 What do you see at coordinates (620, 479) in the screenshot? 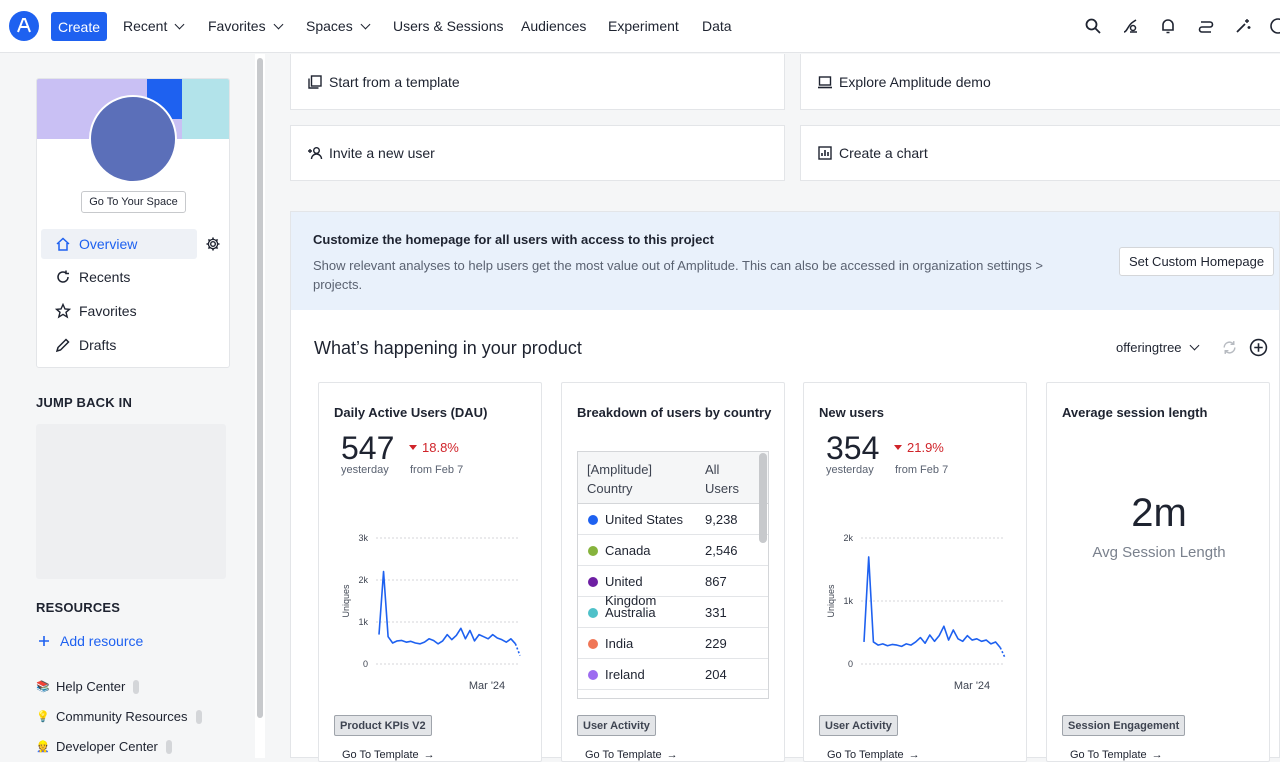
I see `column-header-country: [Amplitude] Country` at bounding box center [620, 479].